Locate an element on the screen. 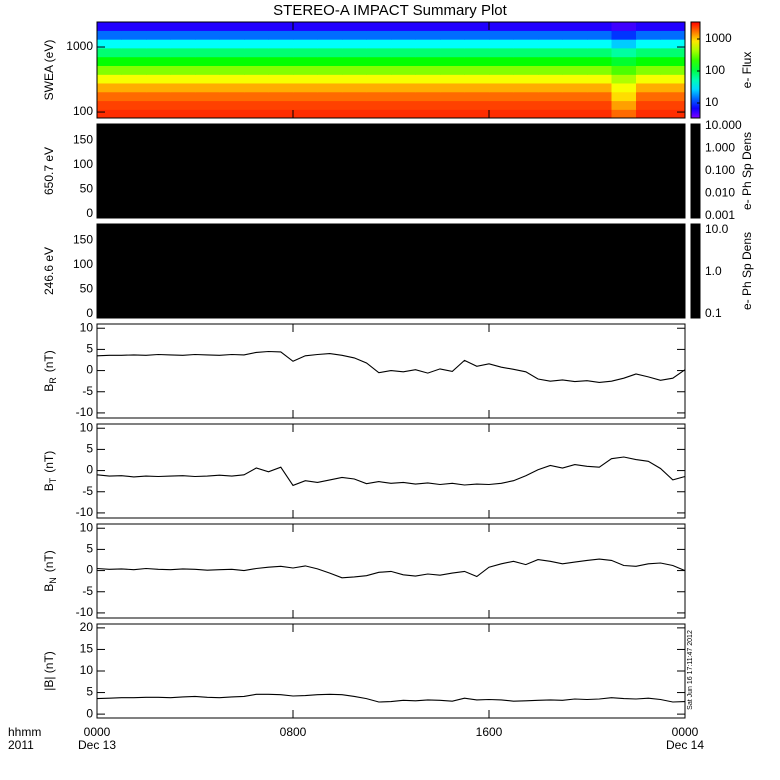  spectrogram-area is located at coordinates (391, 171).